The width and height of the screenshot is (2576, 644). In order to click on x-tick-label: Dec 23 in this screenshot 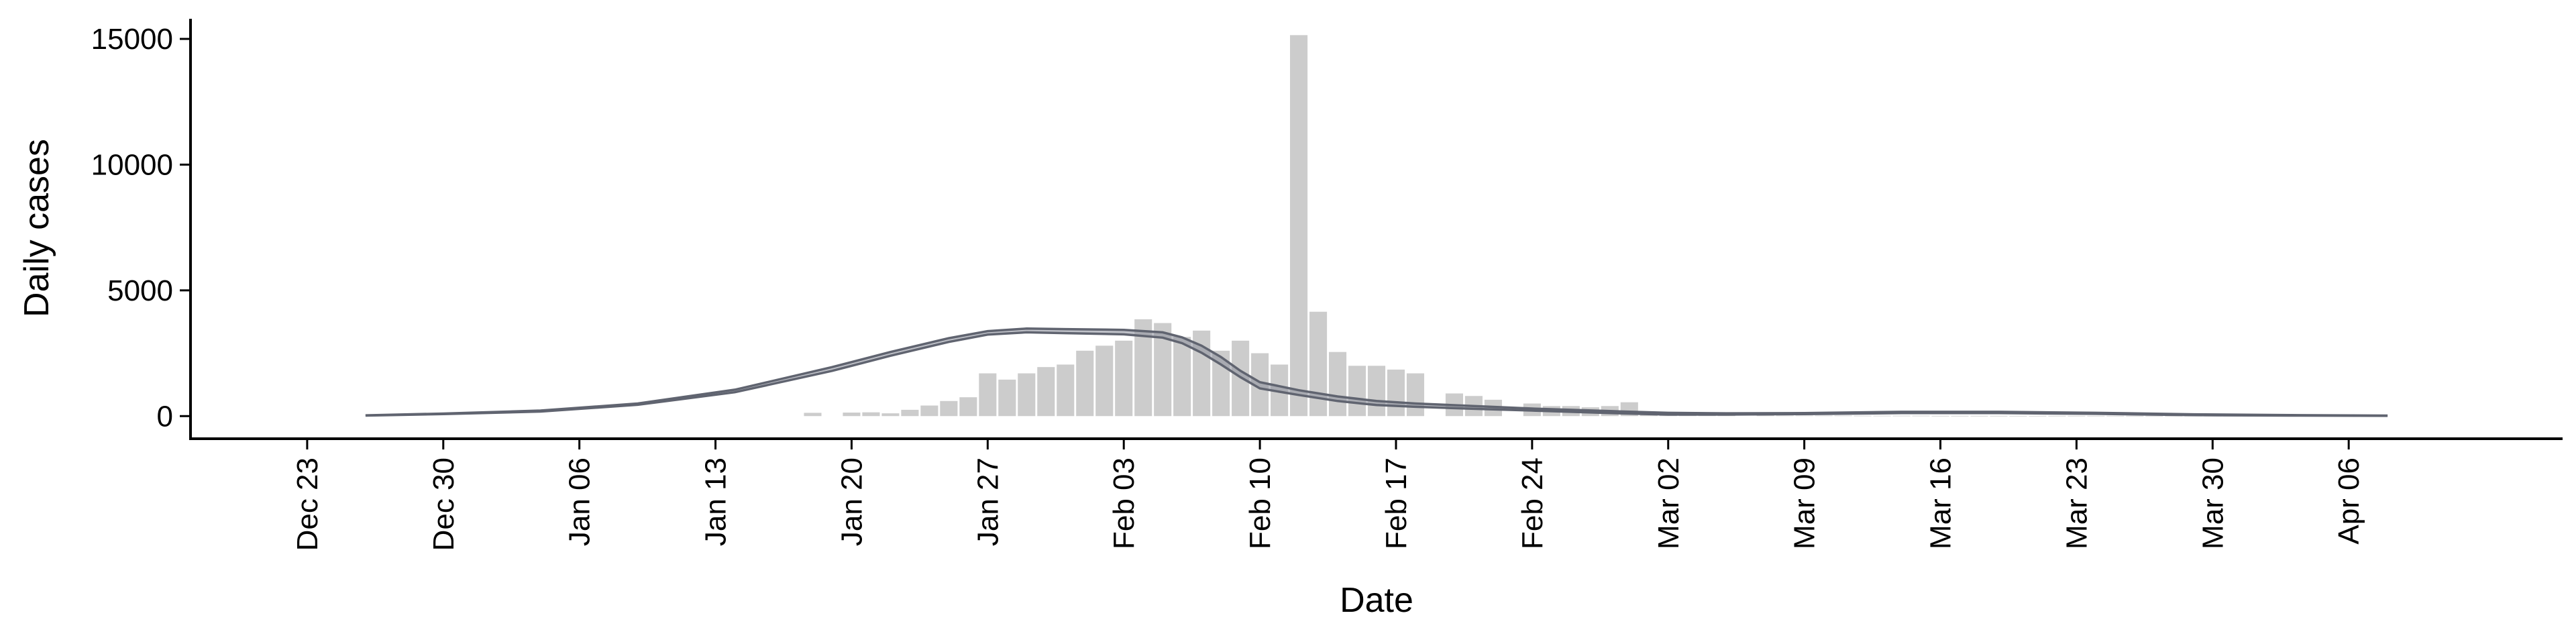, I will do `click(307, 504)`.